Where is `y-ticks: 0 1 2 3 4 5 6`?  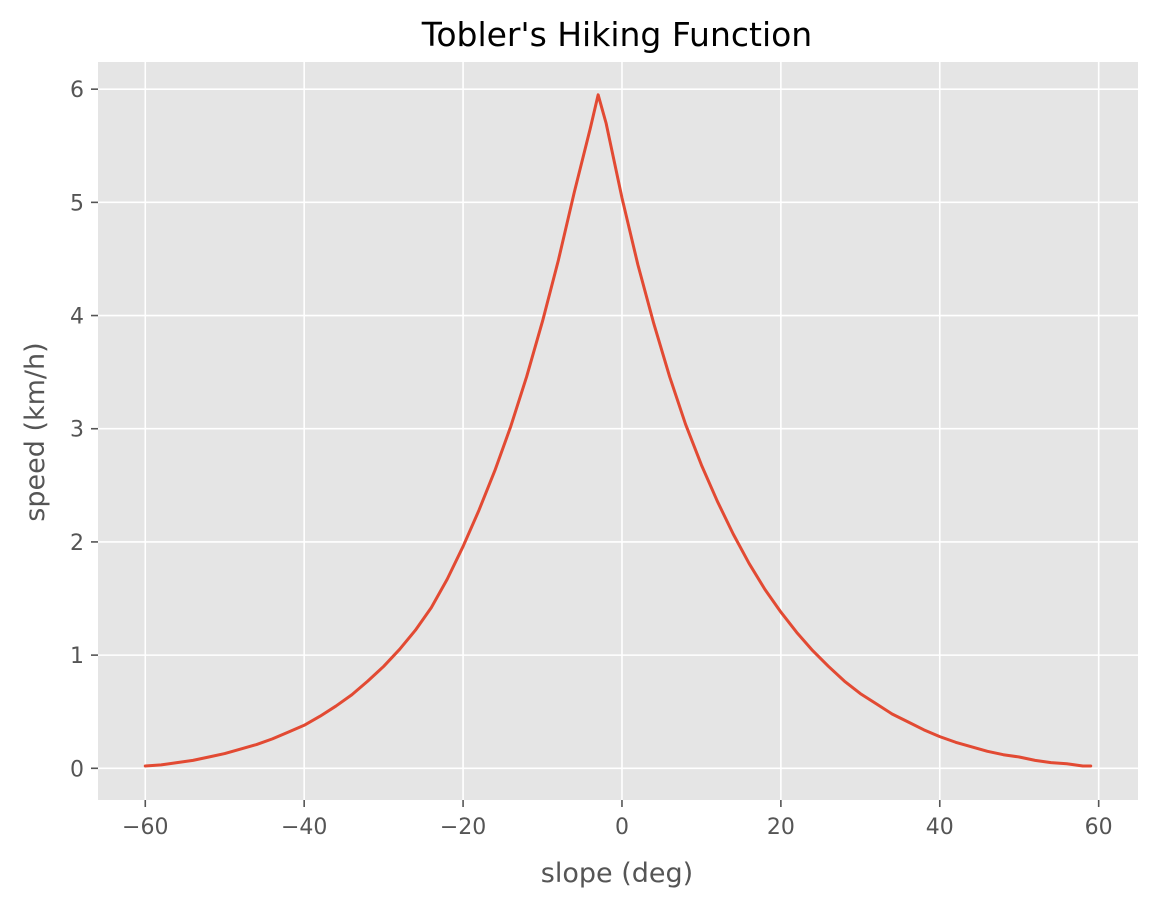
y-ticks: 0 1 2 3 4 5 6 is located at coordinates (84, 430).